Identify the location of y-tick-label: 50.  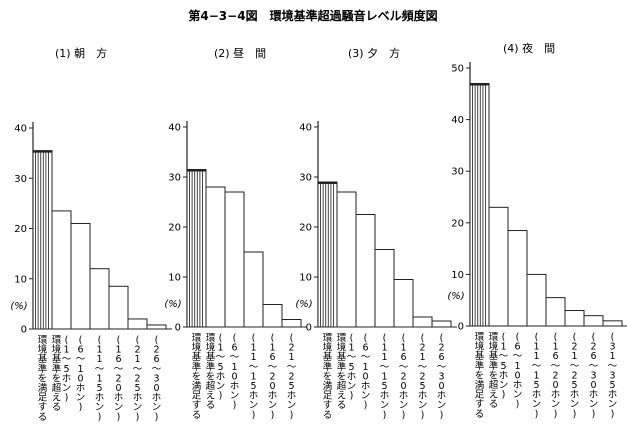
(457, 69).